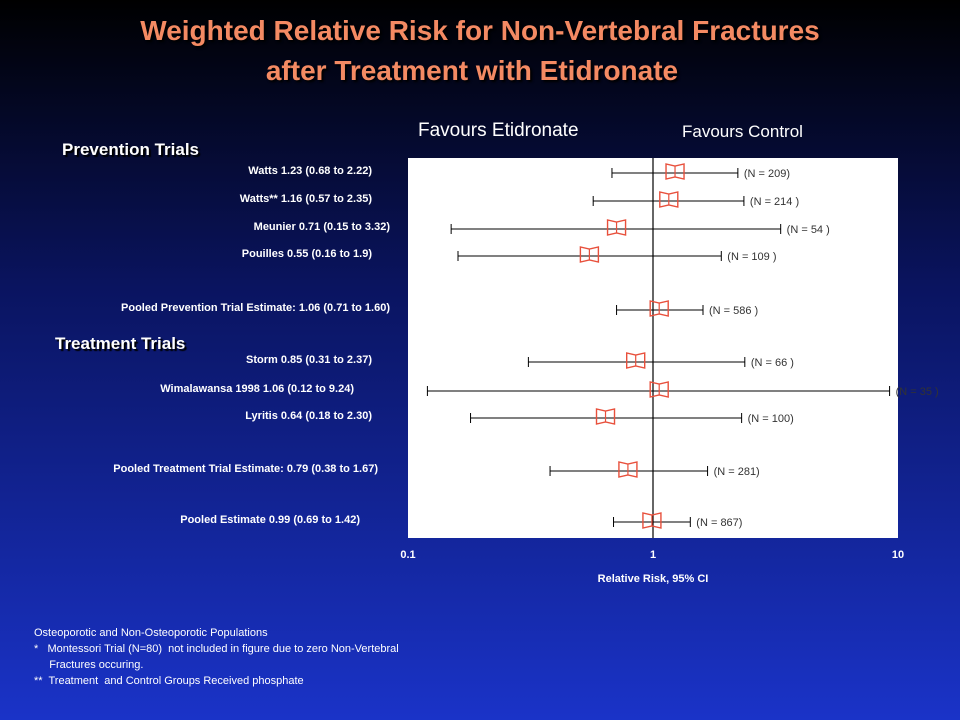 Image resolution: width=960 pixels, height=720 pixels. What do you see at coordinates (772, 363) in the screenshot?
I see `sample-size-label: (N = 66 )` at bounding box center [772, 363].